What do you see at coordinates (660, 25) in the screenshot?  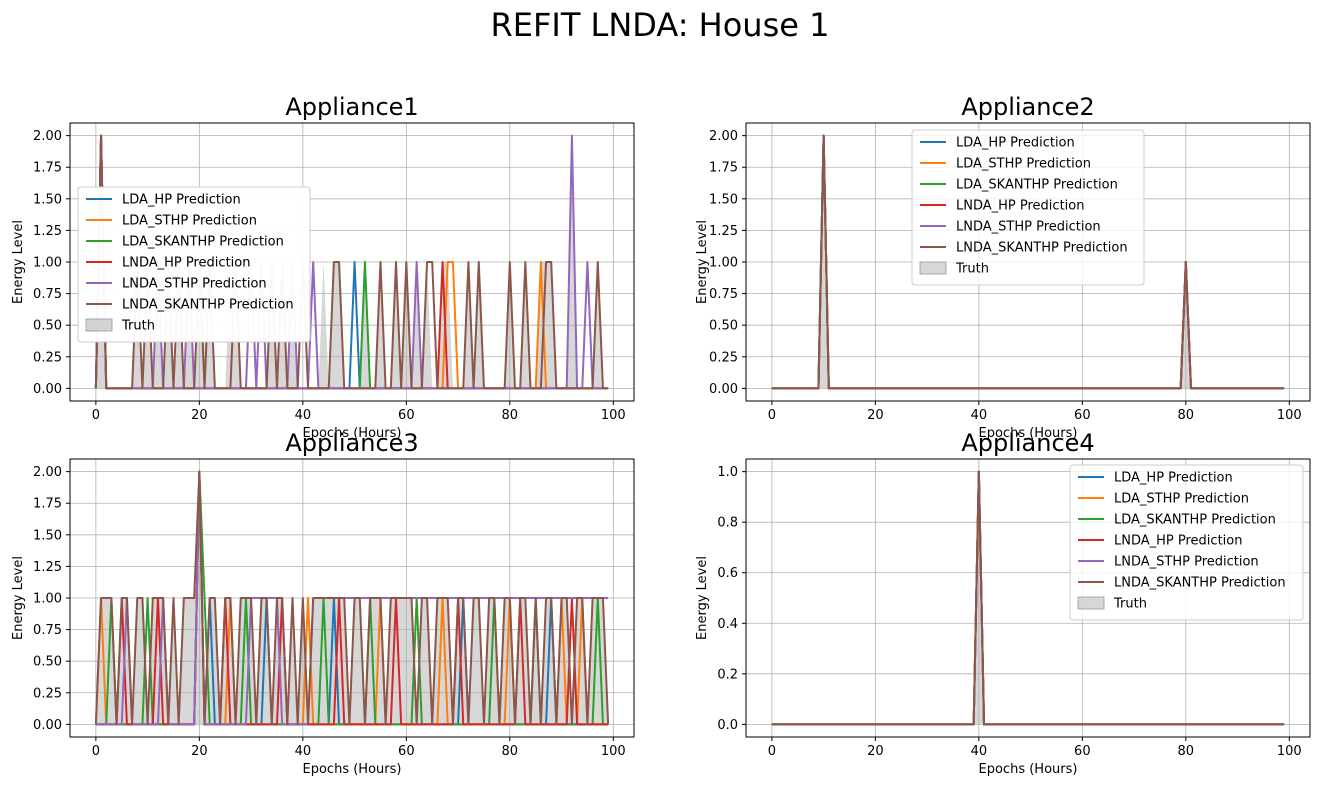 I see `figure-title: REFIT LNDA: House 1` at bounding box center [660, 25].